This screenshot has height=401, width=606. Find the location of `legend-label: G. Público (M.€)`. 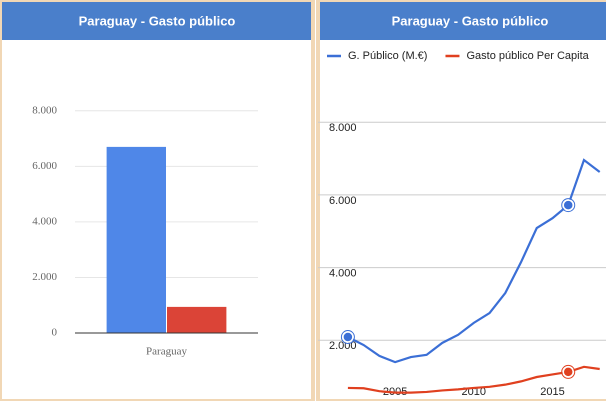

legend-label: G. Público (M.€) is located at coordinates (387, 56).